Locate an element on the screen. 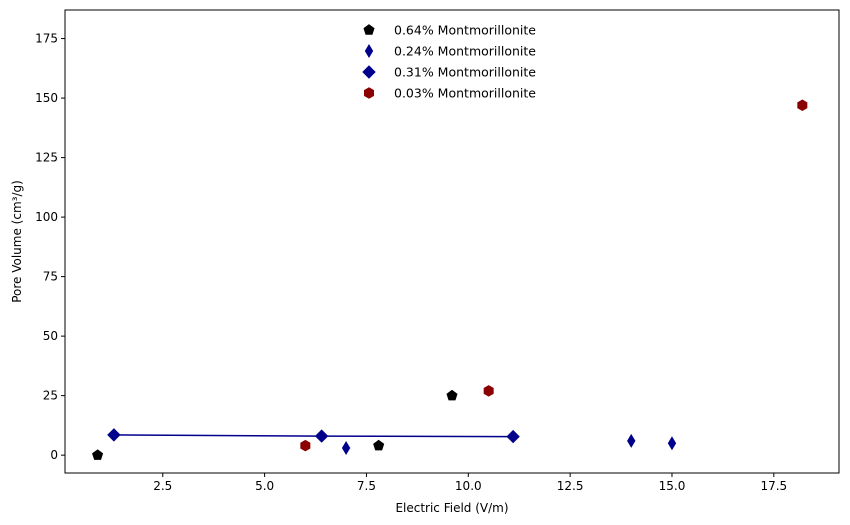  y-tick-label: 75 is located at coordinates (50, 277).